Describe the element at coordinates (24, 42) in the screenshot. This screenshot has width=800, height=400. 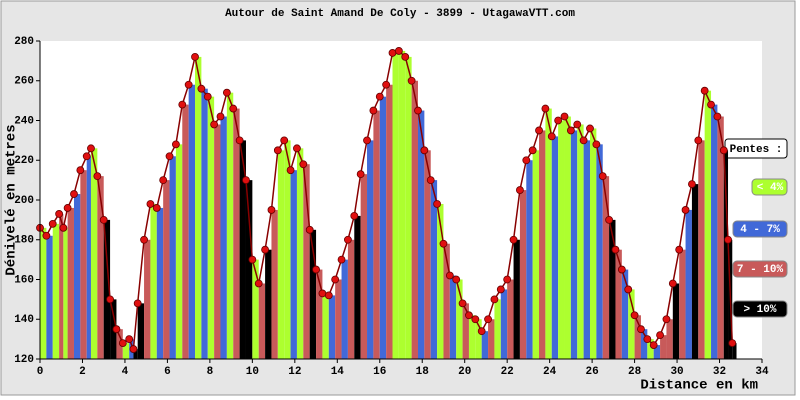
I see `y-tick-label: 280` at that location.